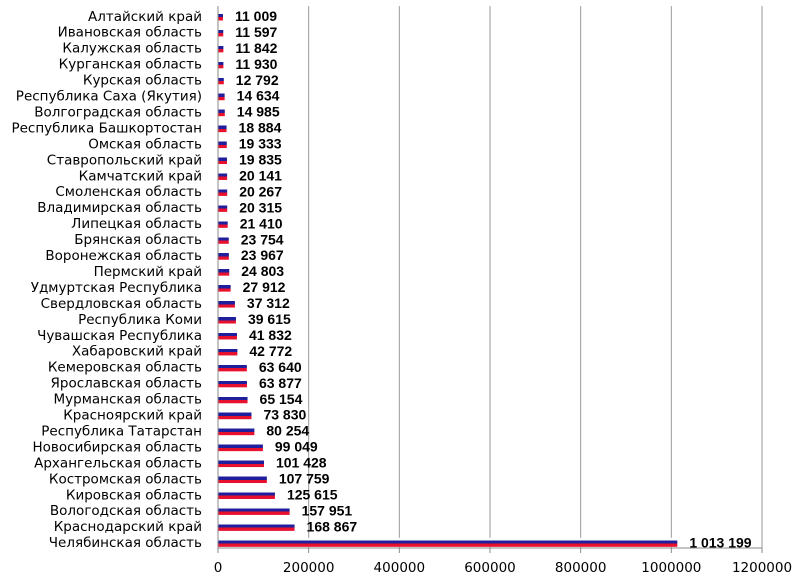  Describe the element at coordinates (134, 495) in the screenshot. I see `category-label: Кировская область` at that location.